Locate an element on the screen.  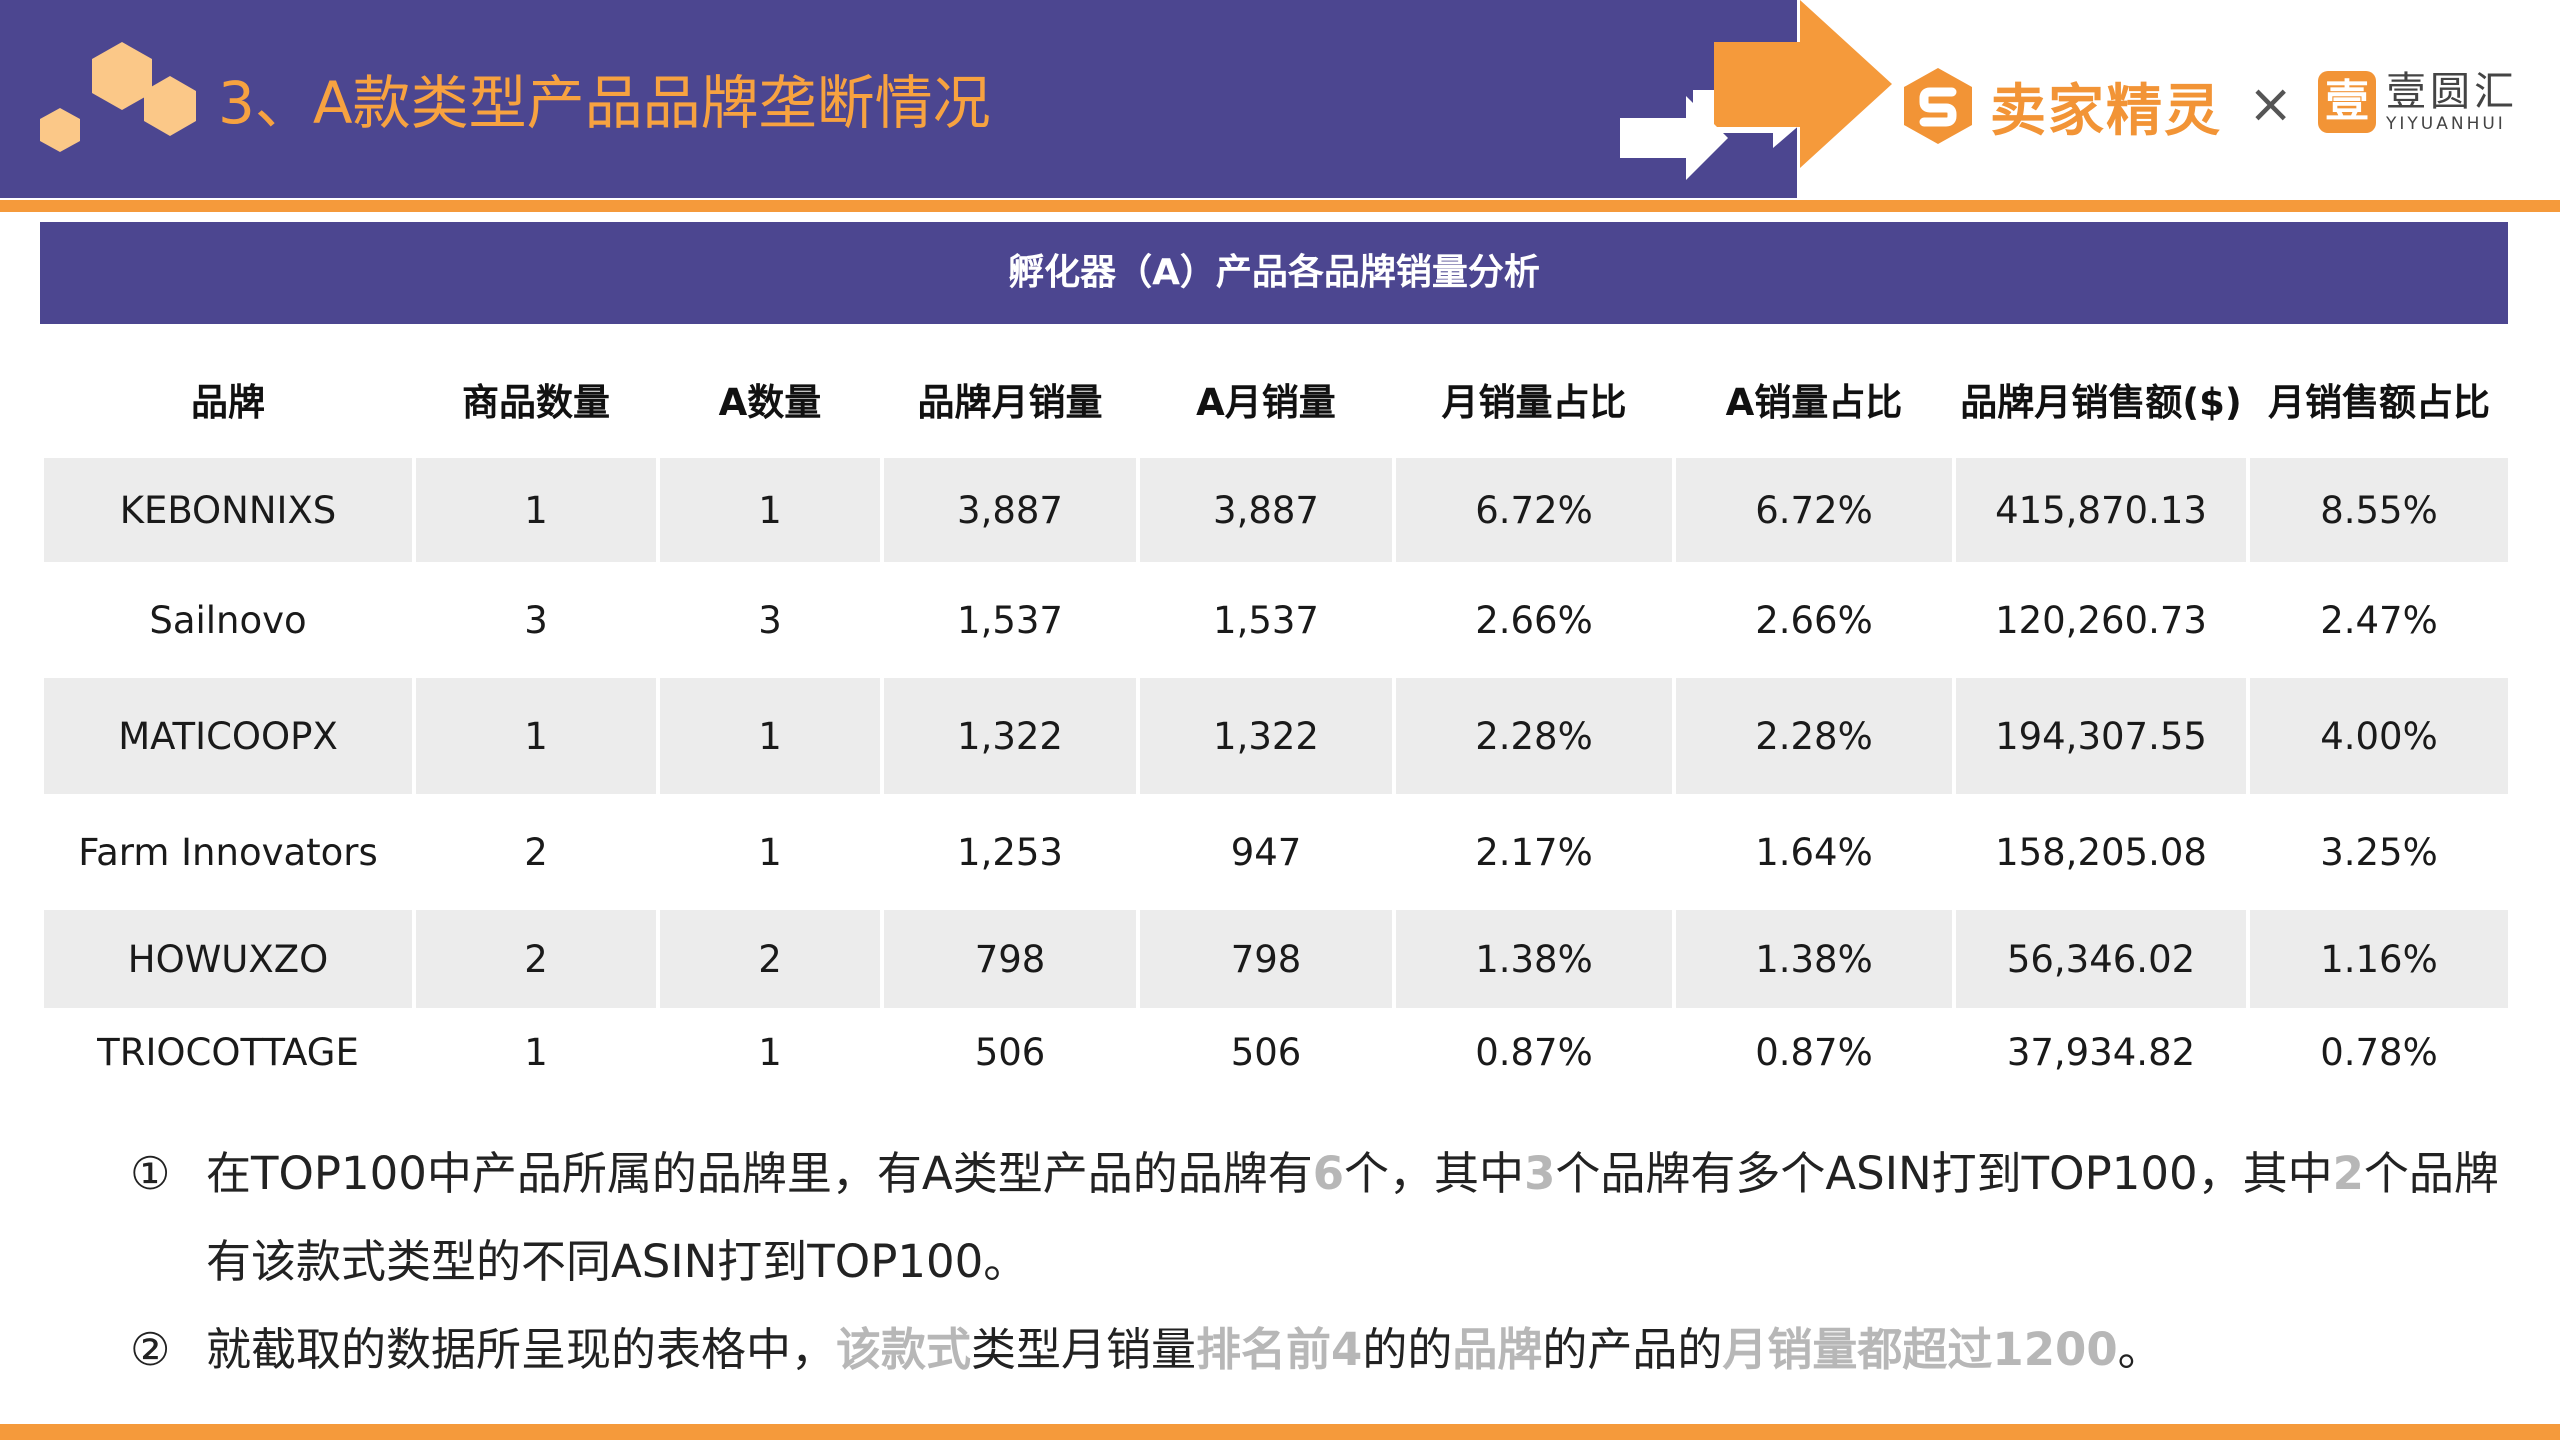
note-text: 的的 is located at coordinates (1407, 1349).